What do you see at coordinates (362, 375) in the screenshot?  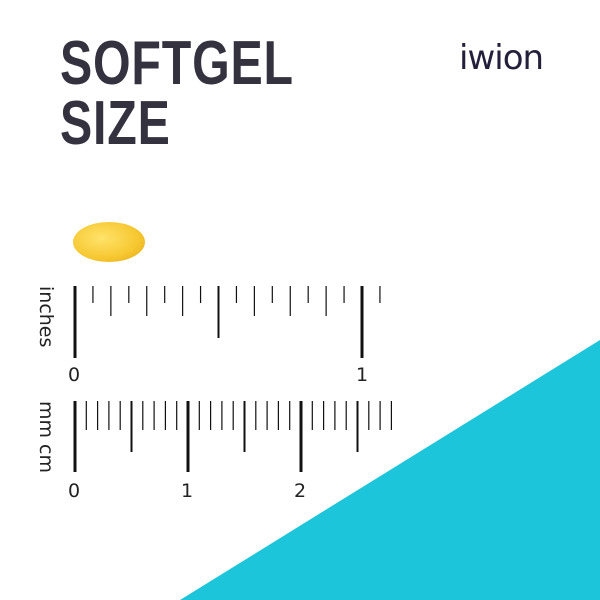 I see `inch-label-1: 1` at bounding box center [362, 375].